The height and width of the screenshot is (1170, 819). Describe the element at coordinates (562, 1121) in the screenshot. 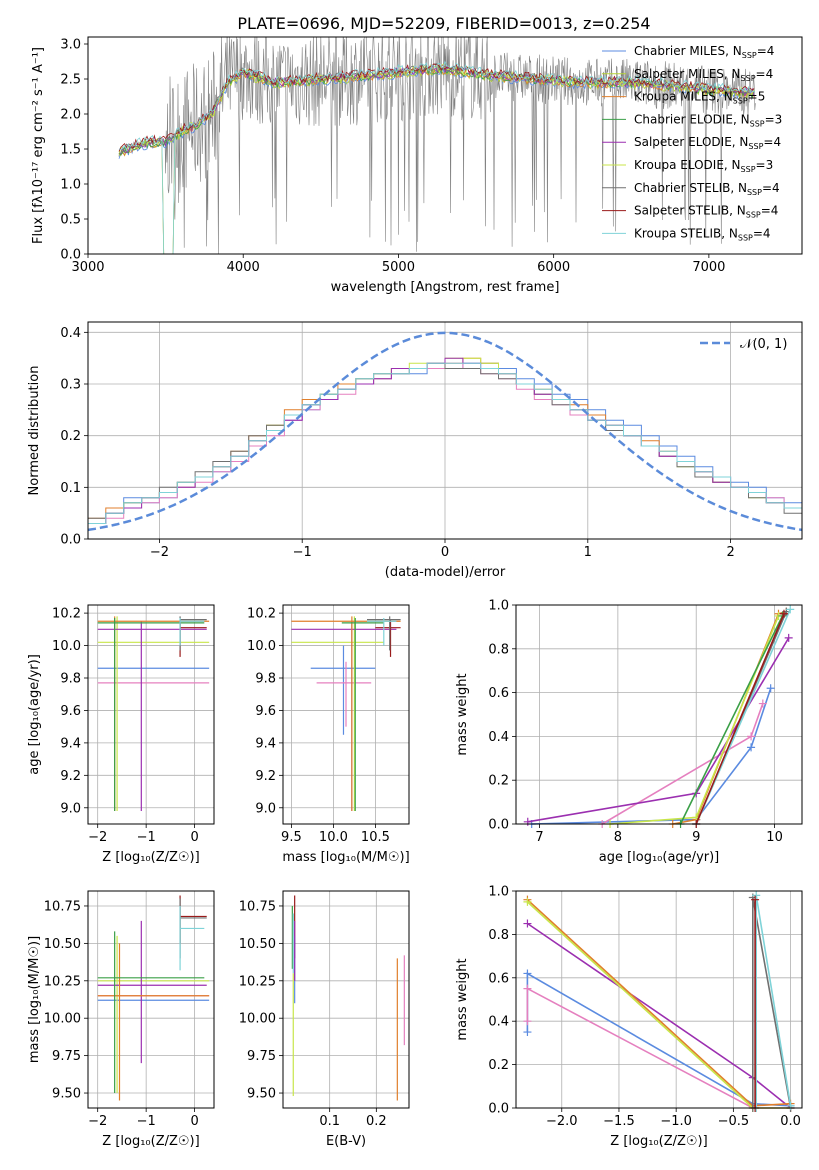

I see `x-tick-label: −2.0` at that location.